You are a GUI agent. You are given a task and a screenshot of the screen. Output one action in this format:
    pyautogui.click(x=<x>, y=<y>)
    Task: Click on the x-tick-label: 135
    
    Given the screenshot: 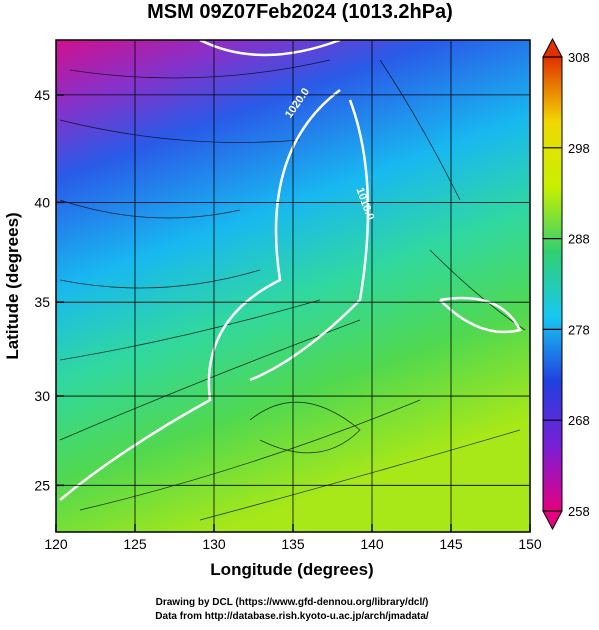 What is the action you would take?
    pyautogui.click(x=293, y=544)
    